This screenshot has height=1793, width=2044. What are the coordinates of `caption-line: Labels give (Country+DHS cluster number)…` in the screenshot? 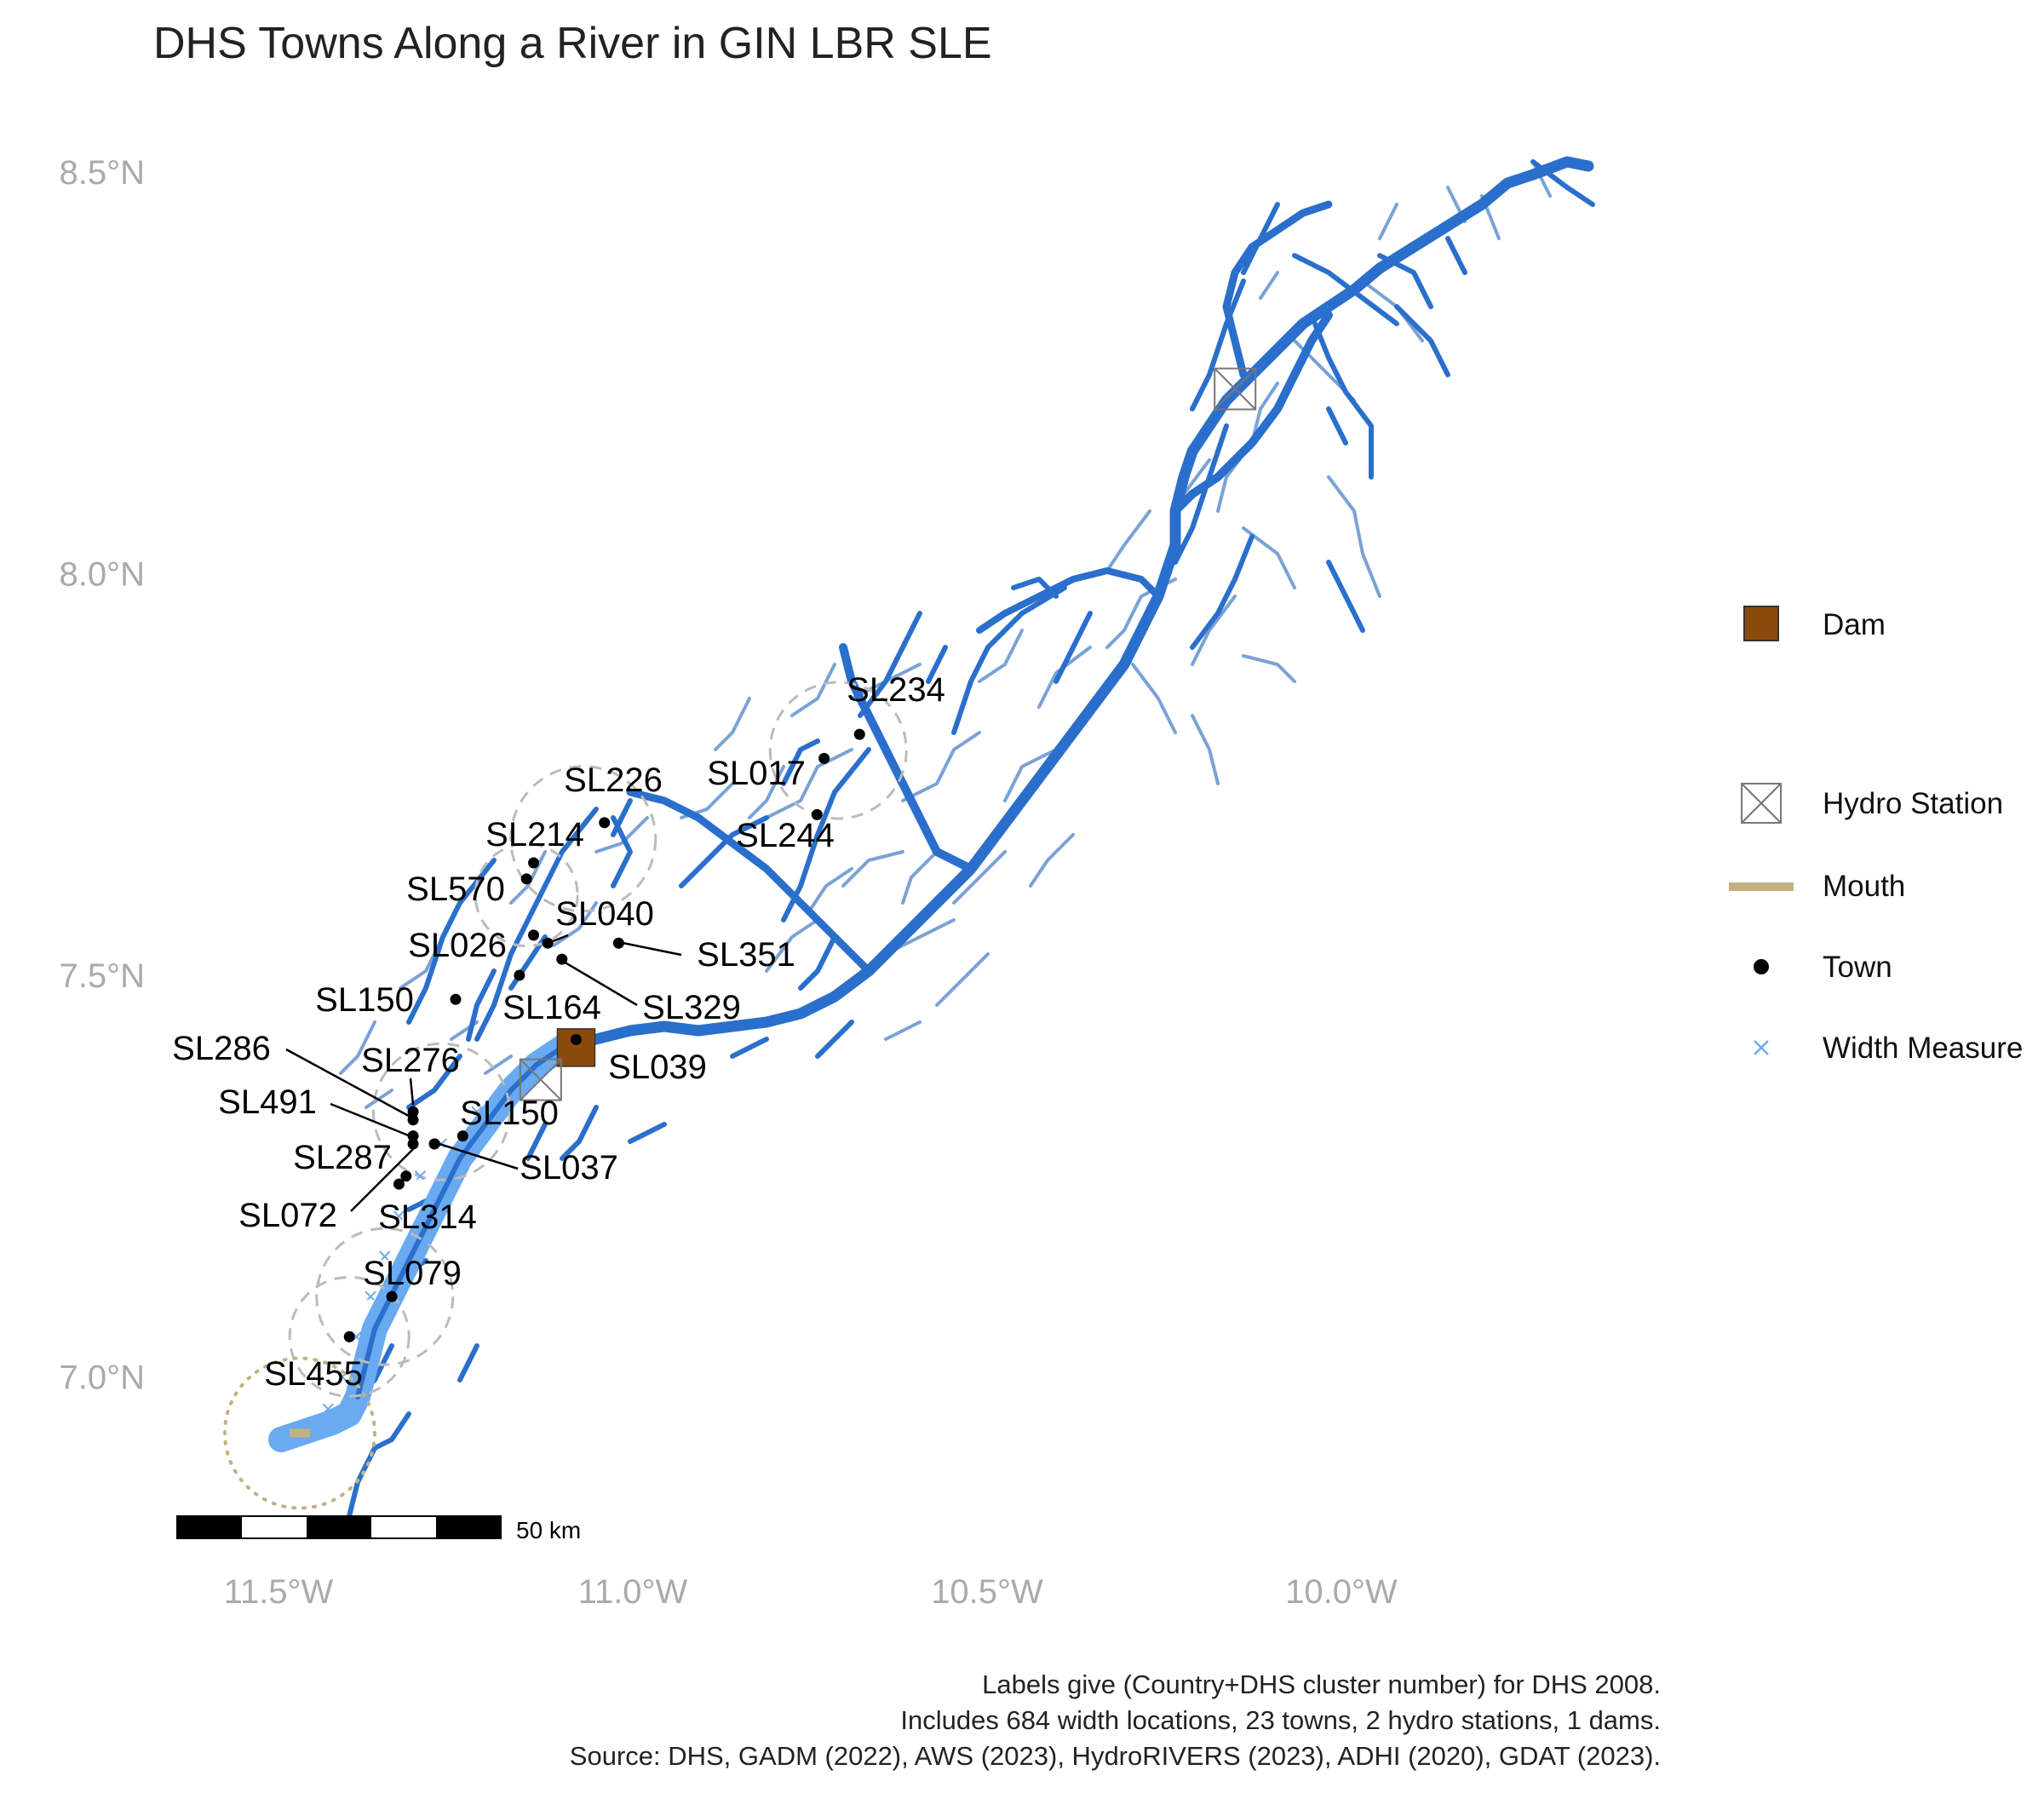 It's located at (1321, 1684).